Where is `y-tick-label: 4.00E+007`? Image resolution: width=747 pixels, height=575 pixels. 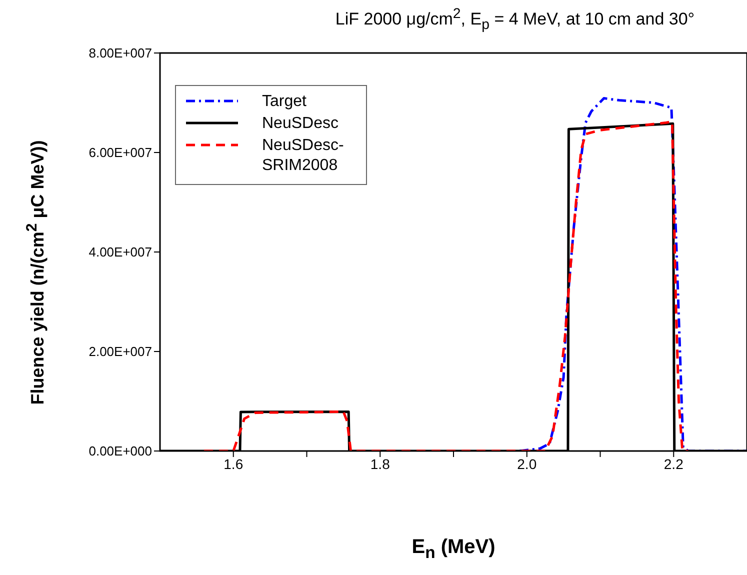
y-tick-label: 4.00E+007 is located at coordinates (120, 252).